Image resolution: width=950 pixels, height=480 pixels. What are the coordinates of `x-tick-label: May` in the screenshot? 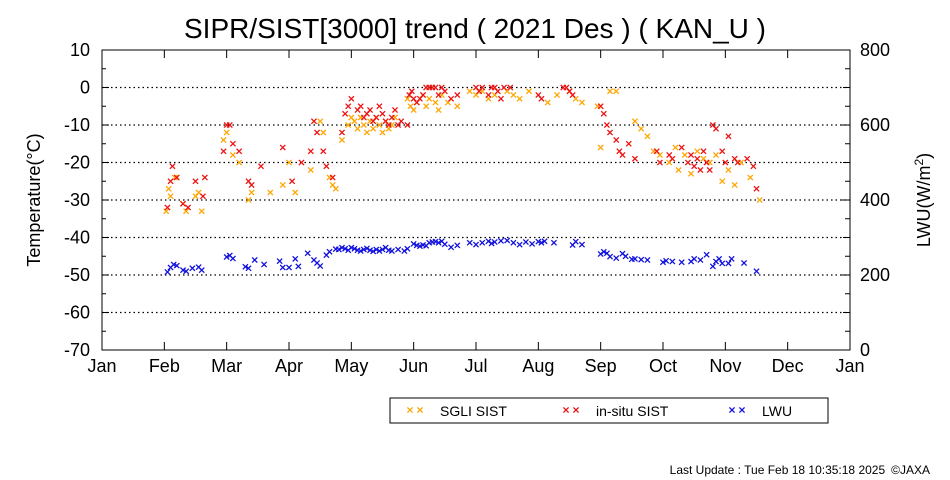 It's located at (351, 366).